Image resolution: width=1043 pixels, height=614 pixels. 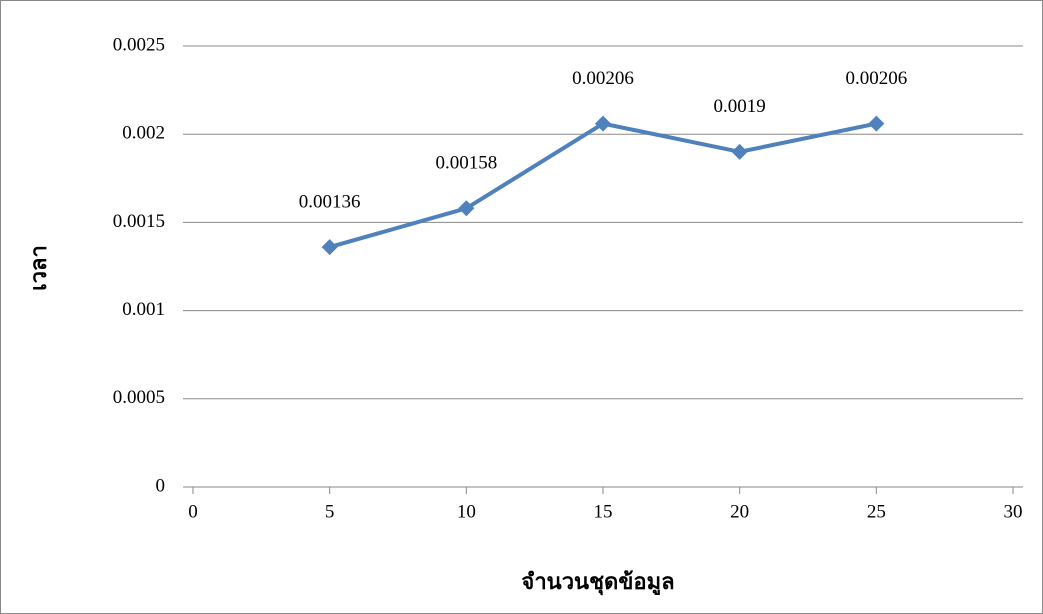 I want to click on data-label: 0.00158, so click(x=466, y=163).